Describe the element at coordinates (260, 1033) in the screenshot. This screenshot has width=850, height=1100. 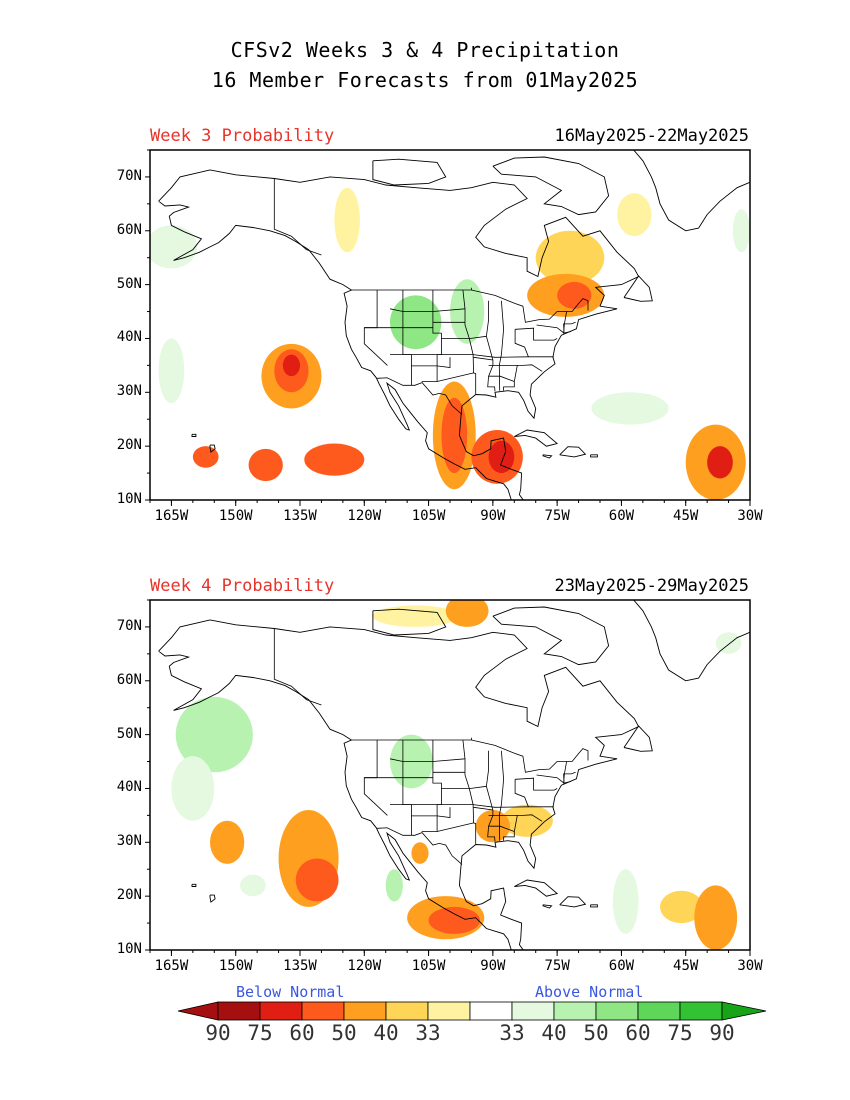
I see `legend-number: 75` at that location.